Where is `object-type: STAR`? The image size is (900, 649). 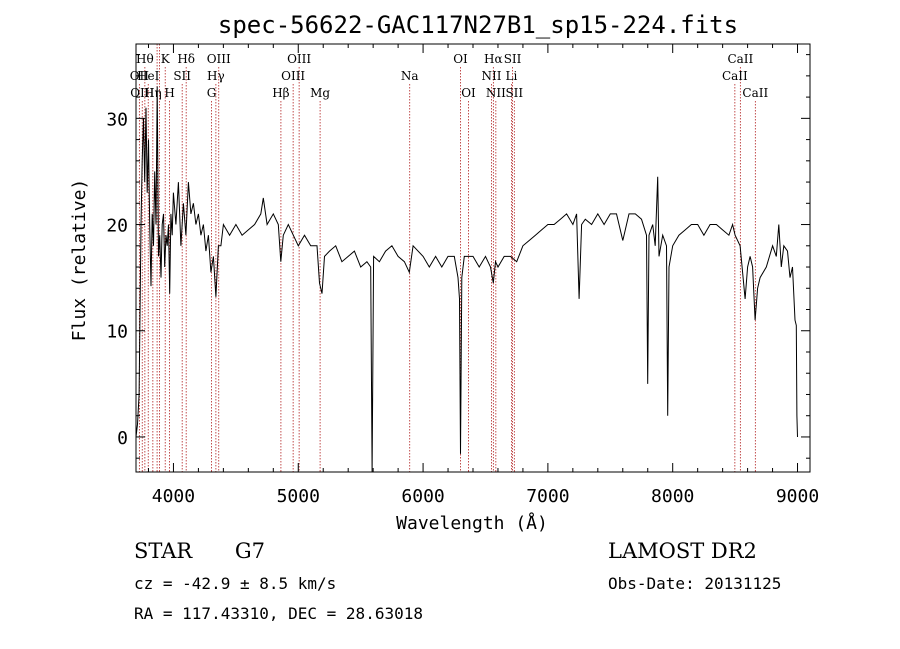 object-type: STAR is located at coordinates (163, 551).